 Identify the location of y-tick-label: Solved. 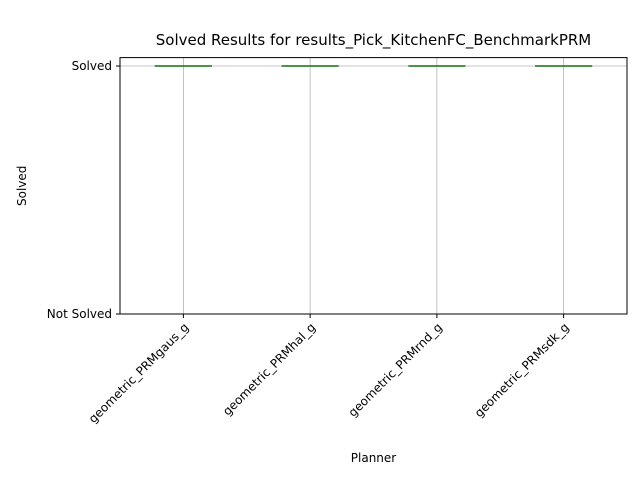
(92, 66).